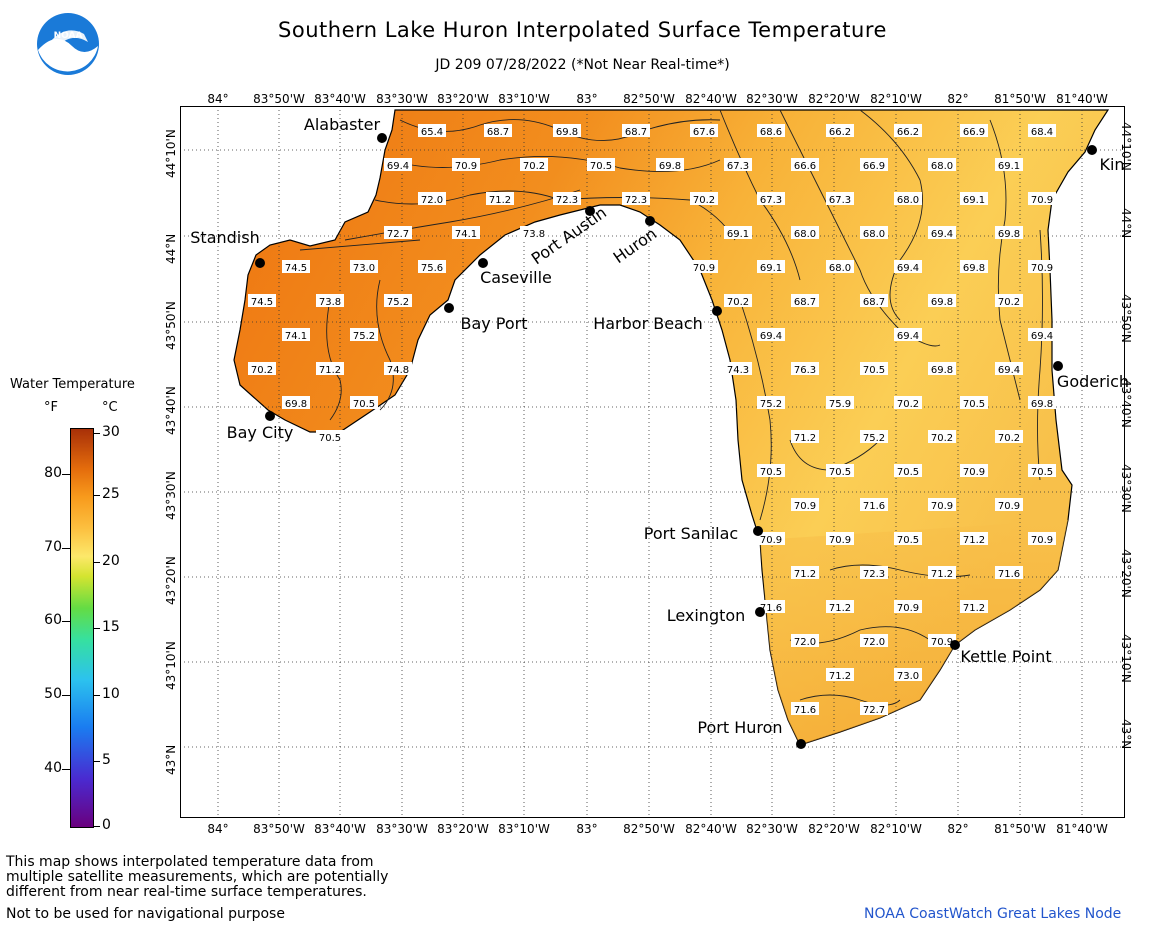 This screenshot has height=929, width=1165. Describe the element at coordinates (53, 768) in the screenshot. I see `colorbar-f-label: 40` at that location.